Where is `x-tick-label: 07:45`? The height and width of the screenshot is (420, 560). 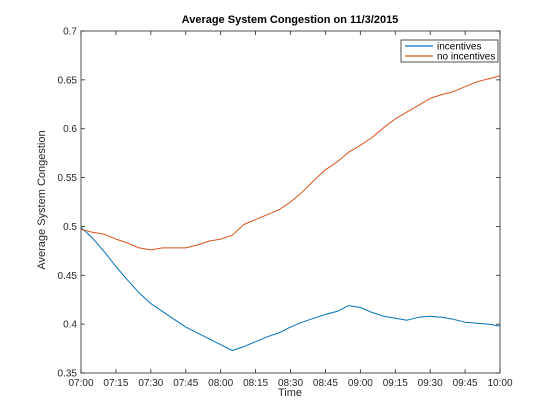
x-tick-label: 07:45 is located at coordinates (185, 383).